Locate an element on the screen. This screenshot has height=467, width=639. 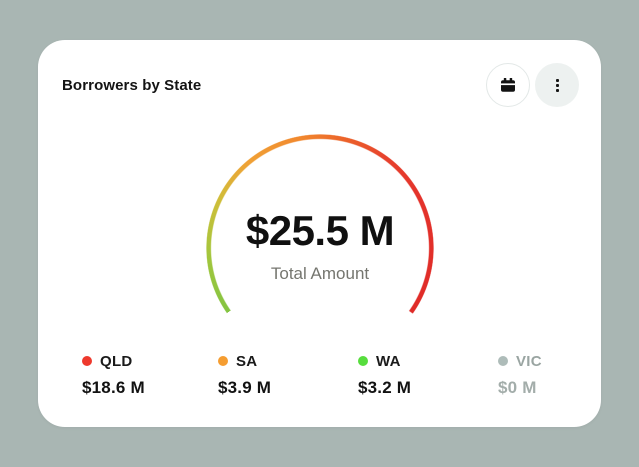
legend-label-sa: SA is located at coordinates (247, 361).